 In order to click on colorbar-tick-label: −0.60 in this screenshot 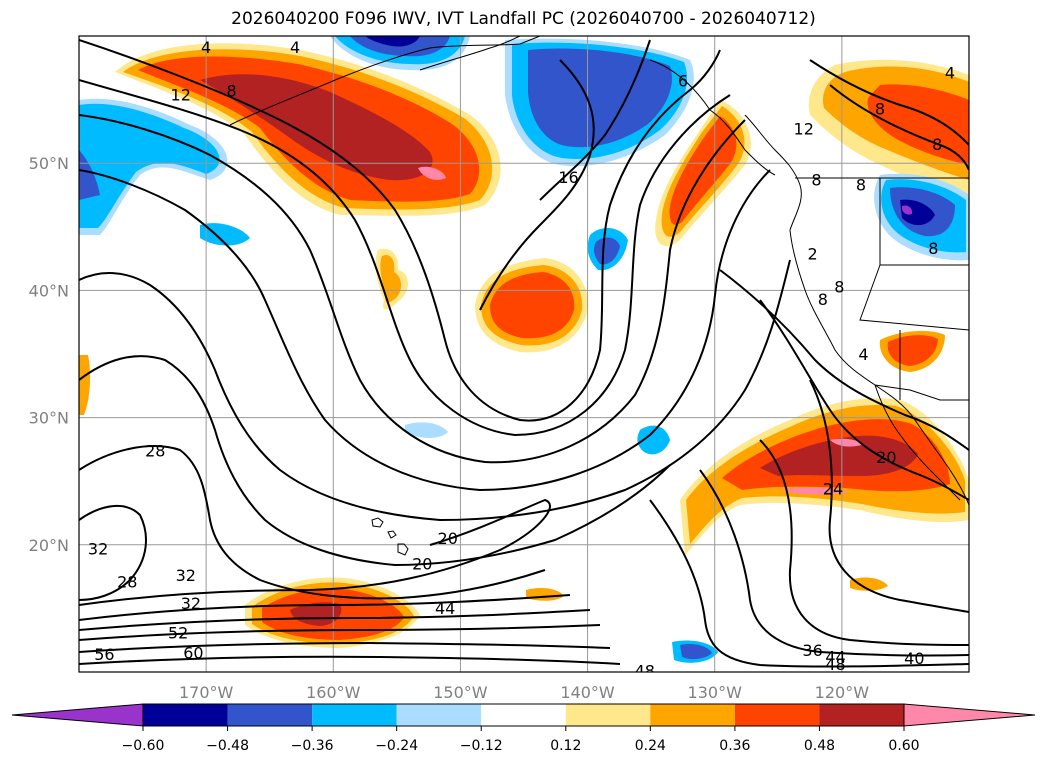, I will do `click(143, 746)`.